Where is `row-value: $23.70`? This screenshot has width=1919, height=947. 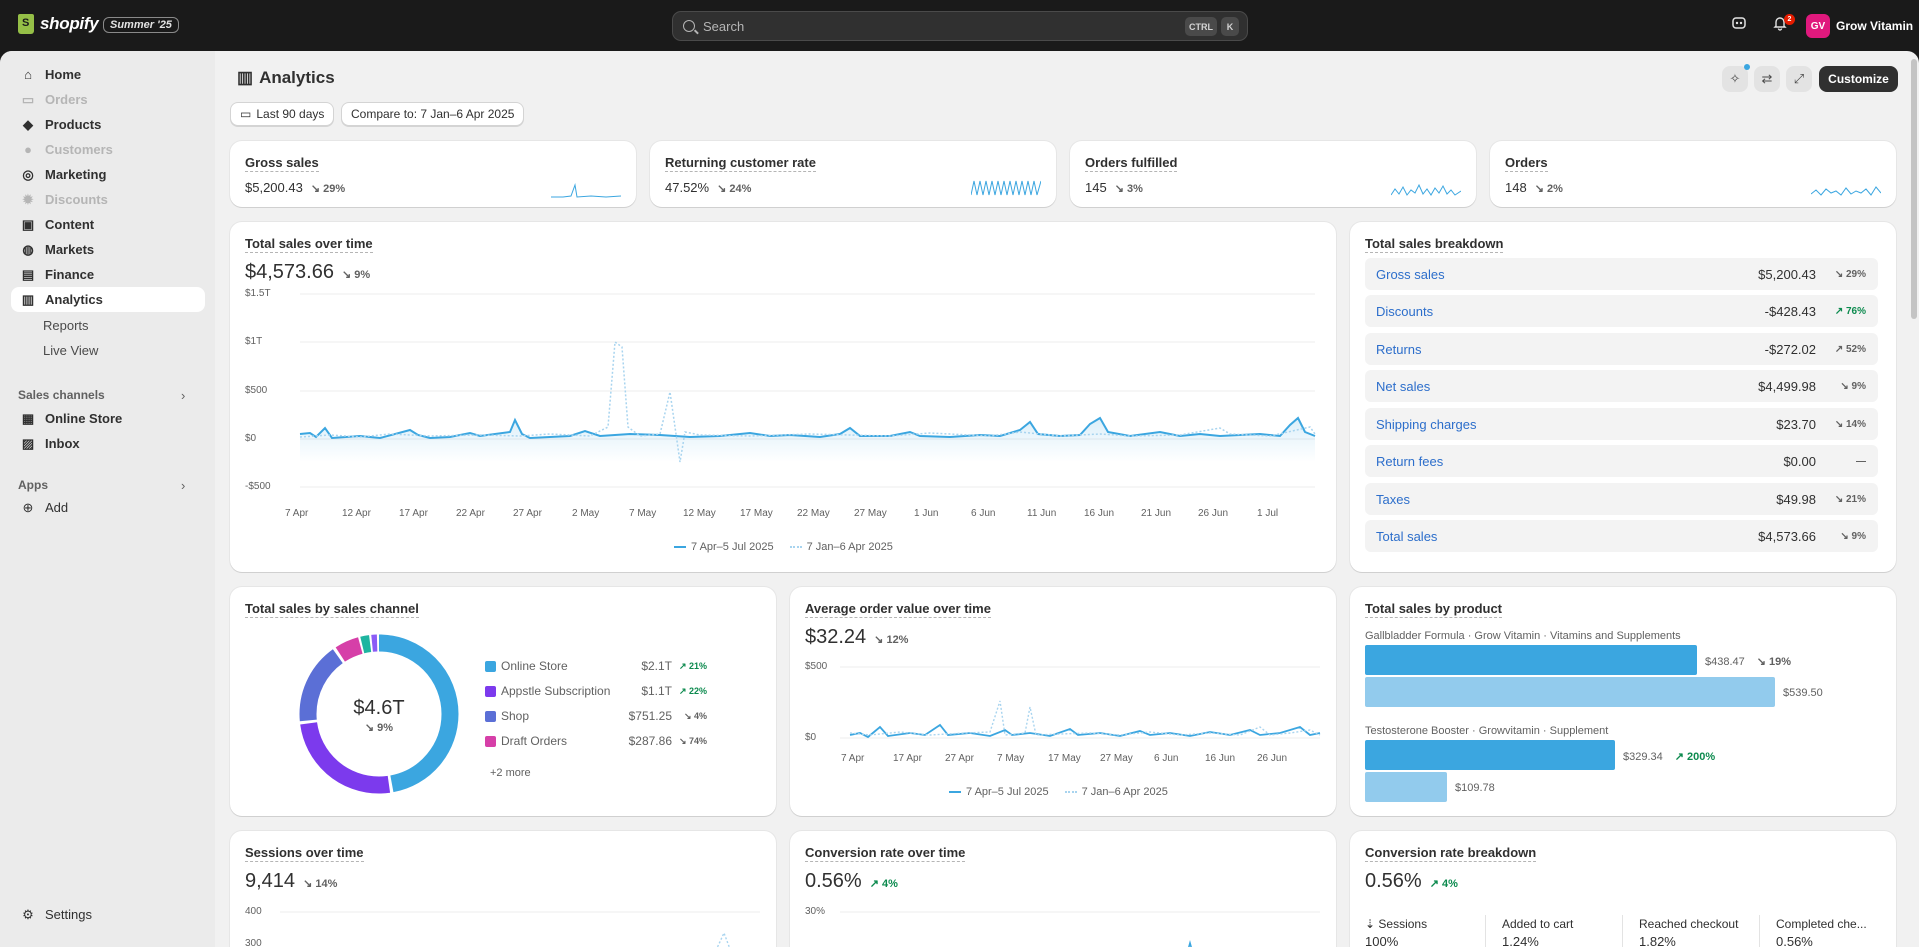 row-value: $23.70 is located at coordinates (1796, 424).